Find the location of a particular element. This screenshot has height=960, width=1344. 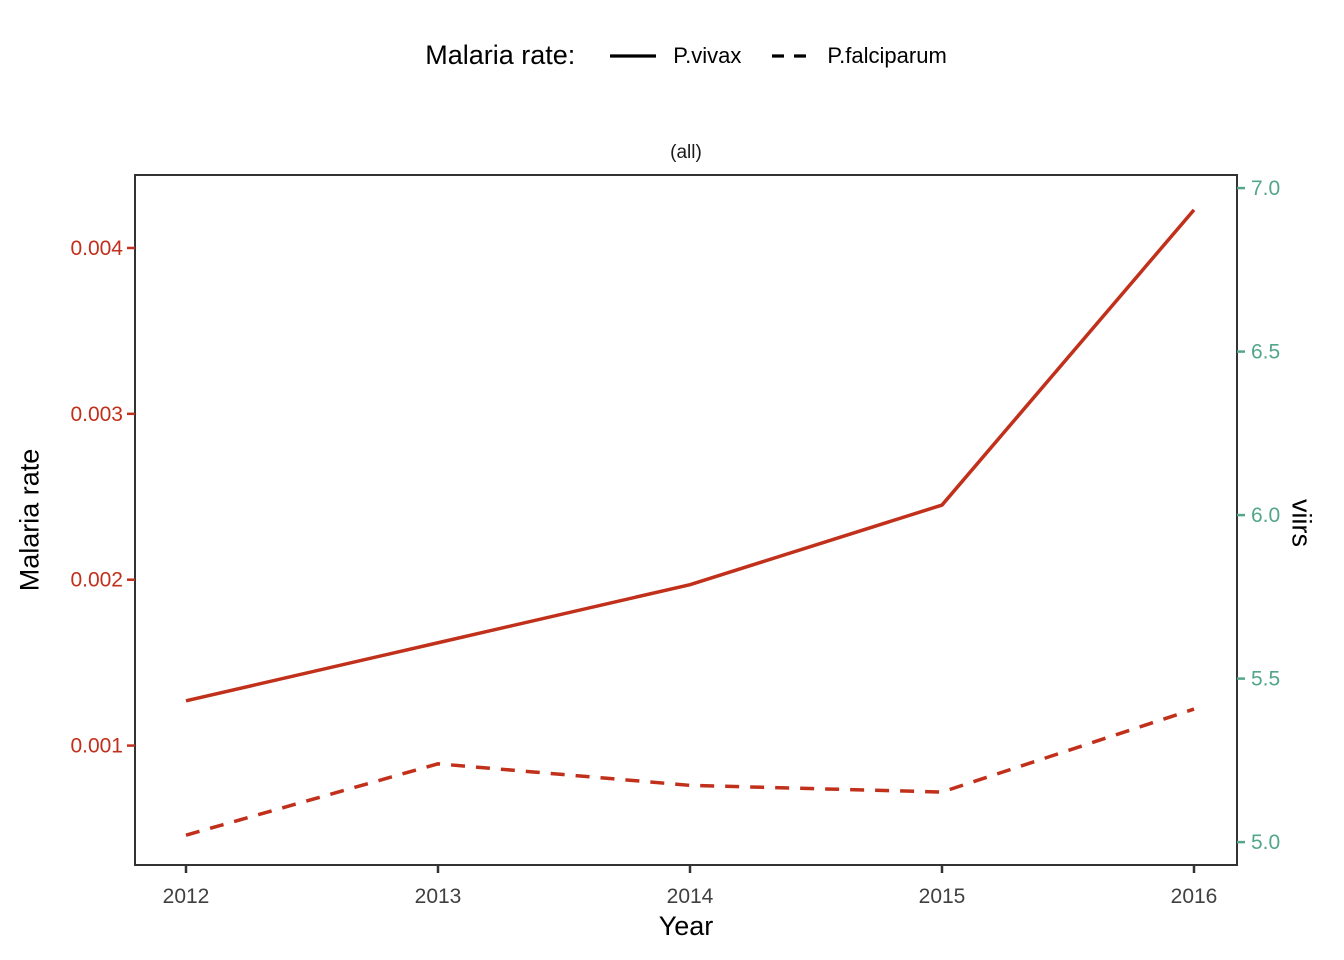

facet-subtitle: (all) is located at coordinates (686, 152).